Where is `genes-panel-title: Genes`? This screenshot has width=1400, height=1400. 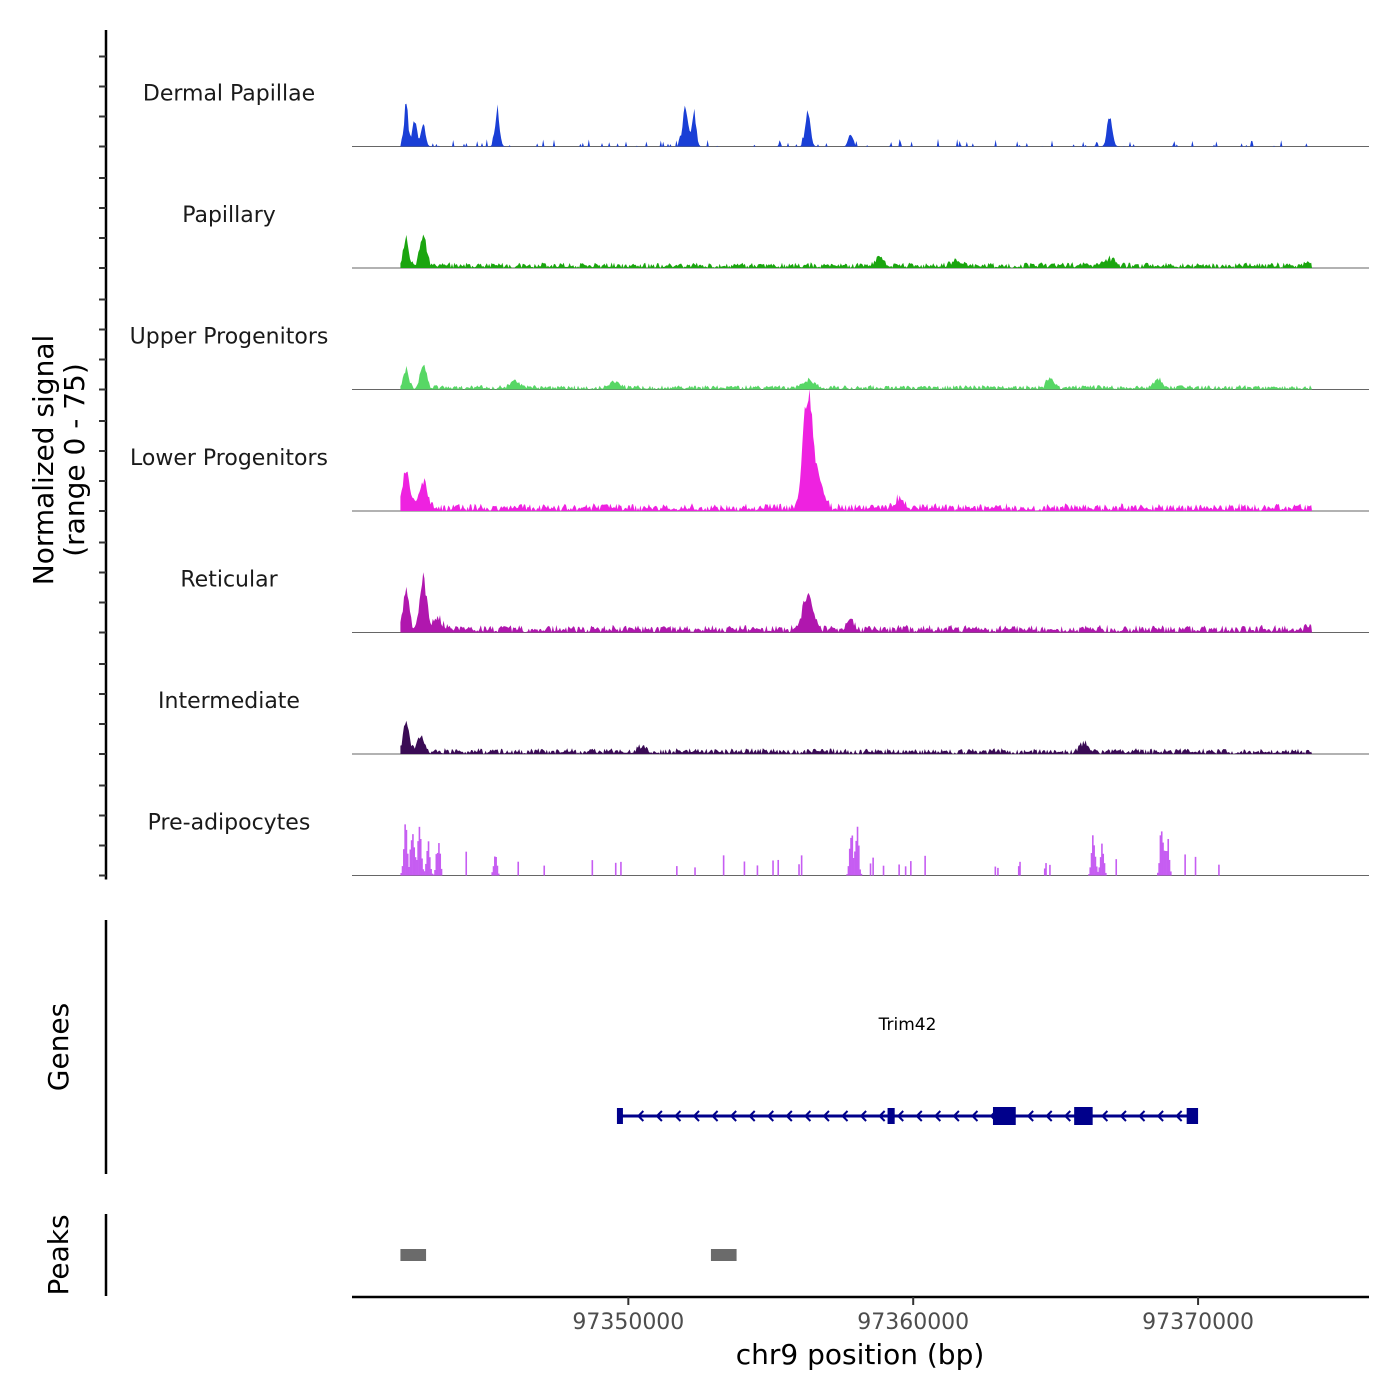
genes-panel-title: Genes is located at coordinates (58, 1047).